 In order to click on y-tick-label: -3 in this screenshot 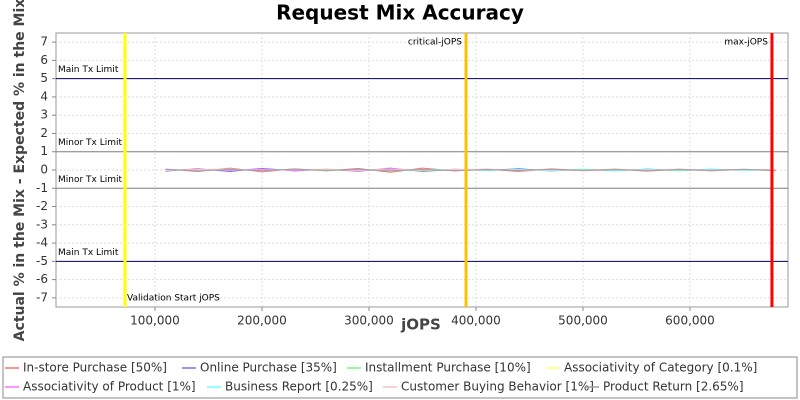, I will do `click(42, 224)`.